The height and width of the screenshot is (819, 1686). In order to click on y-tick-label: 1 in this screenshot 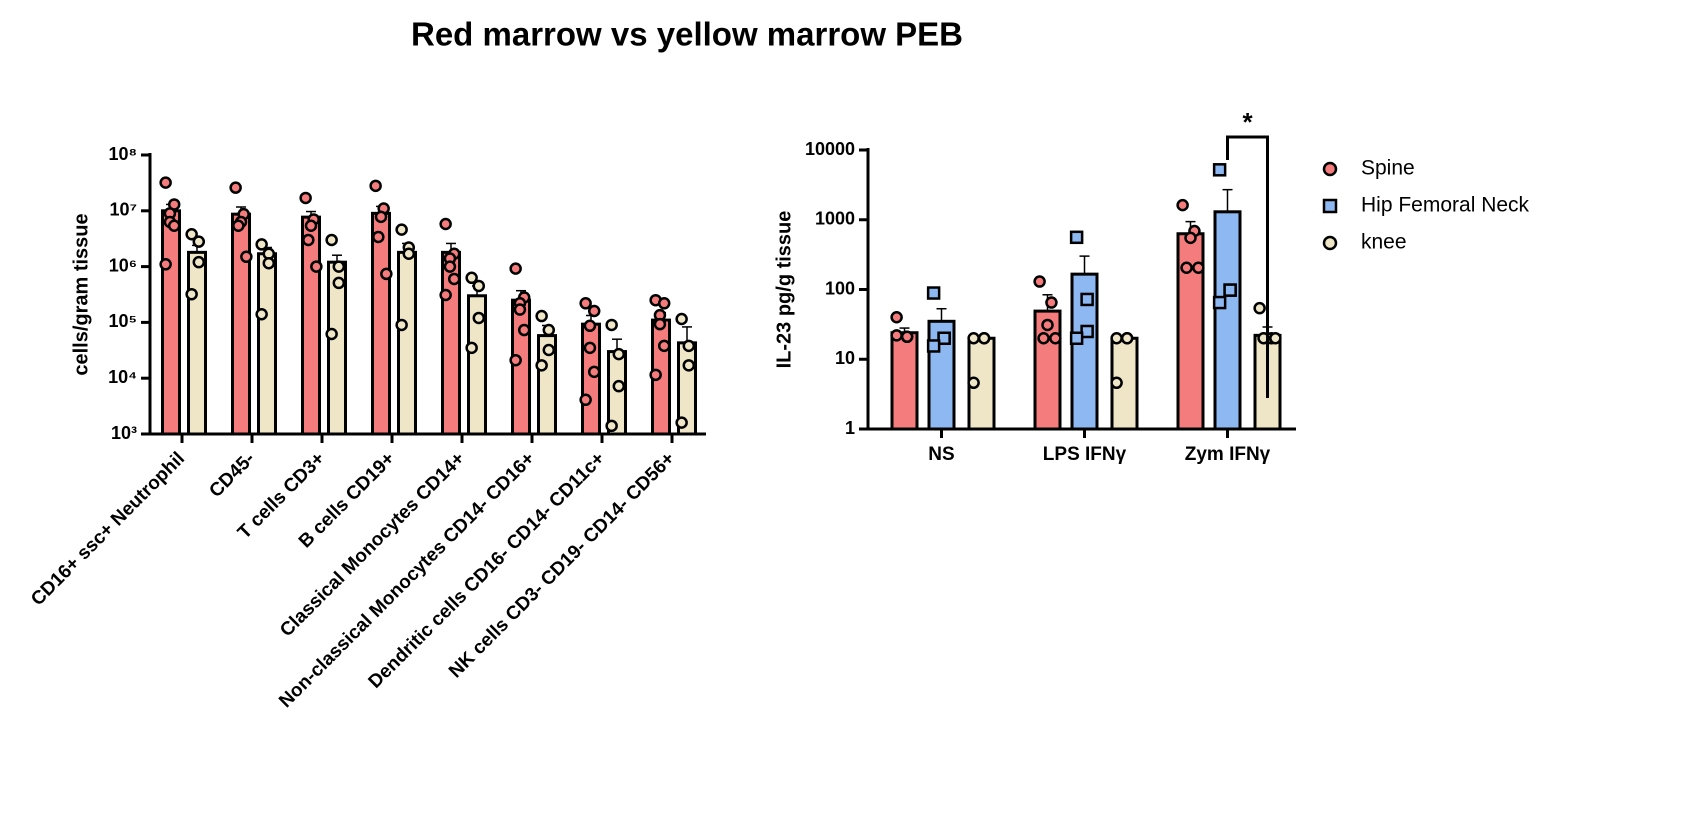, I will do `click(850, 428)`.